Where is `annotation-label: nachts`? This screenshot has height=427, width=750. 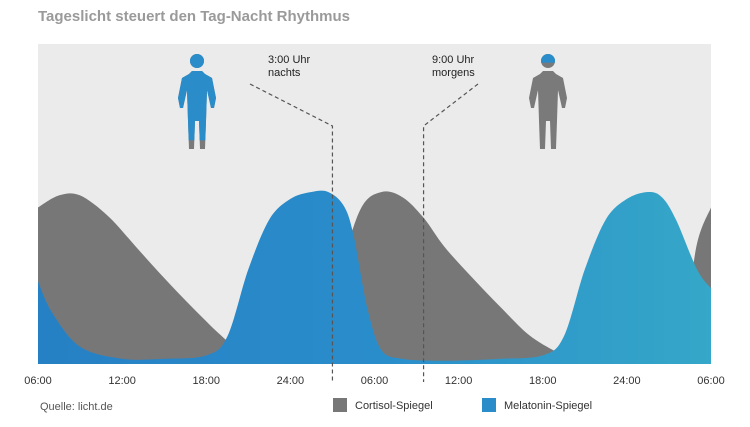 annotation-label: nachts is located at coordinates (284, 73).